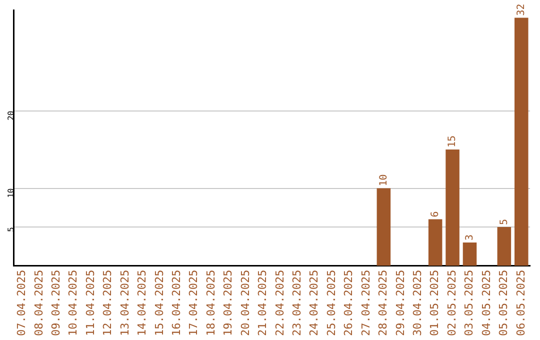 This screenshot has height=340, width=540. What do you see at coordinates (384, 180) in the screenshot?
I see `data-label: 10` at bounding box center [384, 180].